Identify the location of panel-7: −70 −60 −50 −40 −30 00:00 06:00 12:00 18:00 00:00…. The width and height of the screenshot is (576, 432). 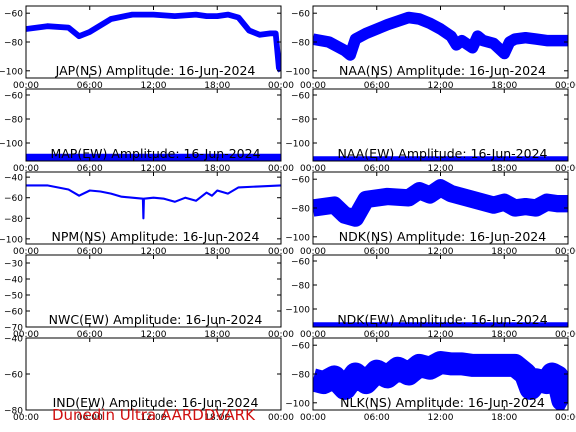
(149, 297).